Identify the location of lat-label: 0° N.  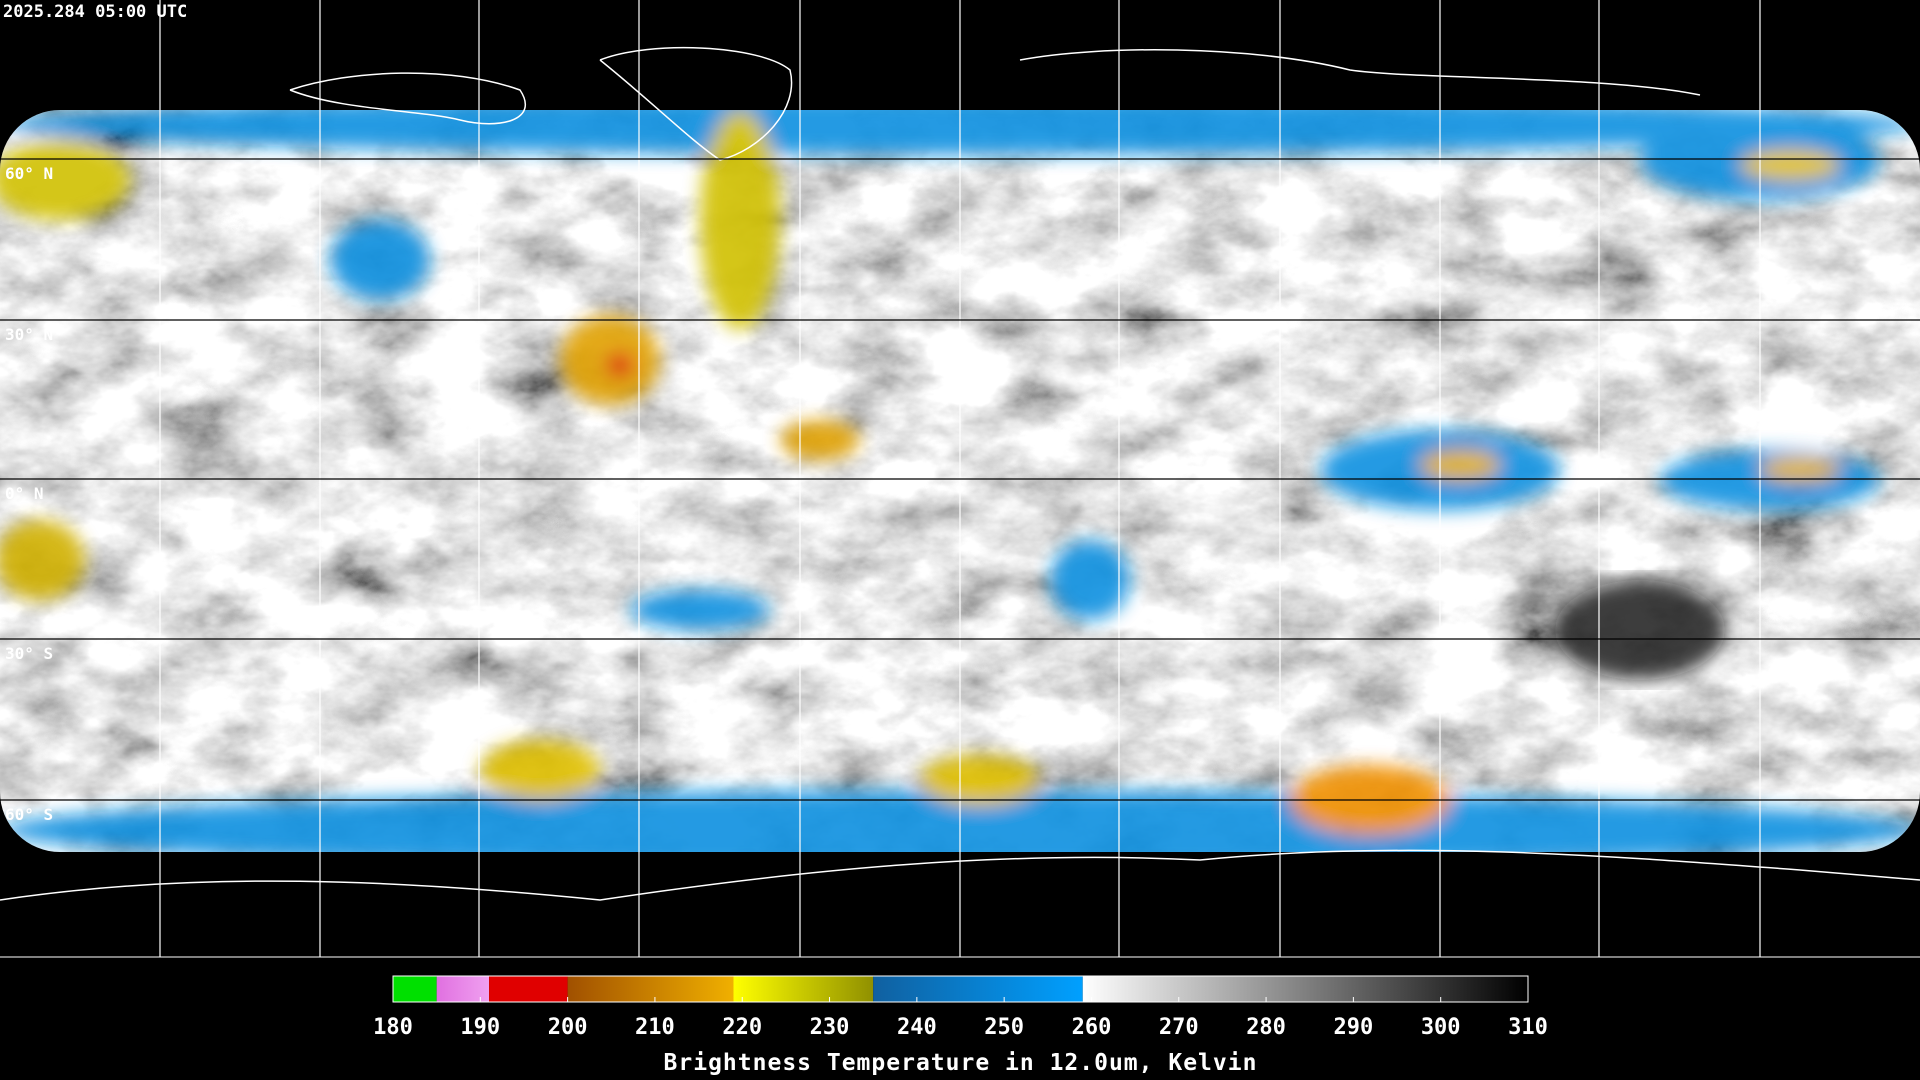
(24, 493).